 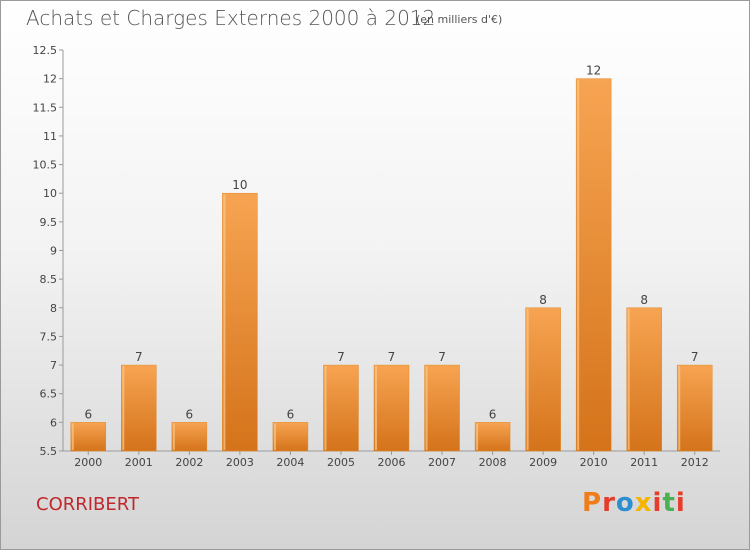 I want to click on chart-subtitle: (en milliers d'€), so click(x=459, y=19).